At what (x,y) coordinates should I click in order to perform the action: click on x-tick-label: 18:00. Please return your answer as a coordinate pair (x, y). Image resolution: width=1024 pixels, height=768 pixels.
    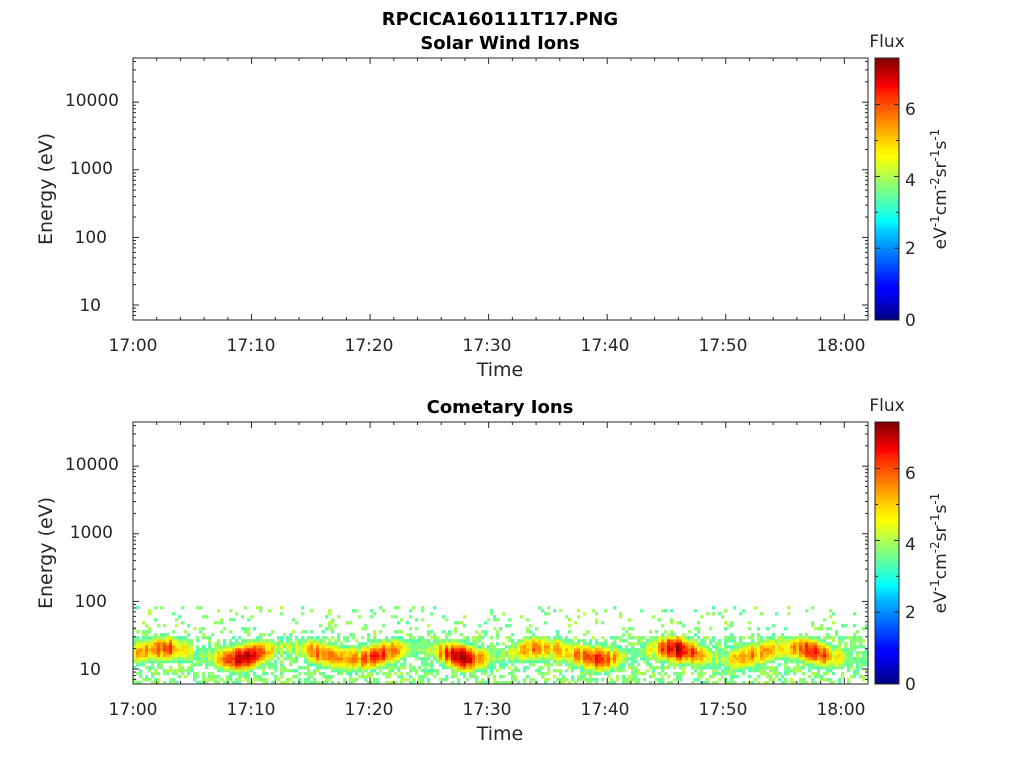
    Looking at the image, I should click on (841, 346).